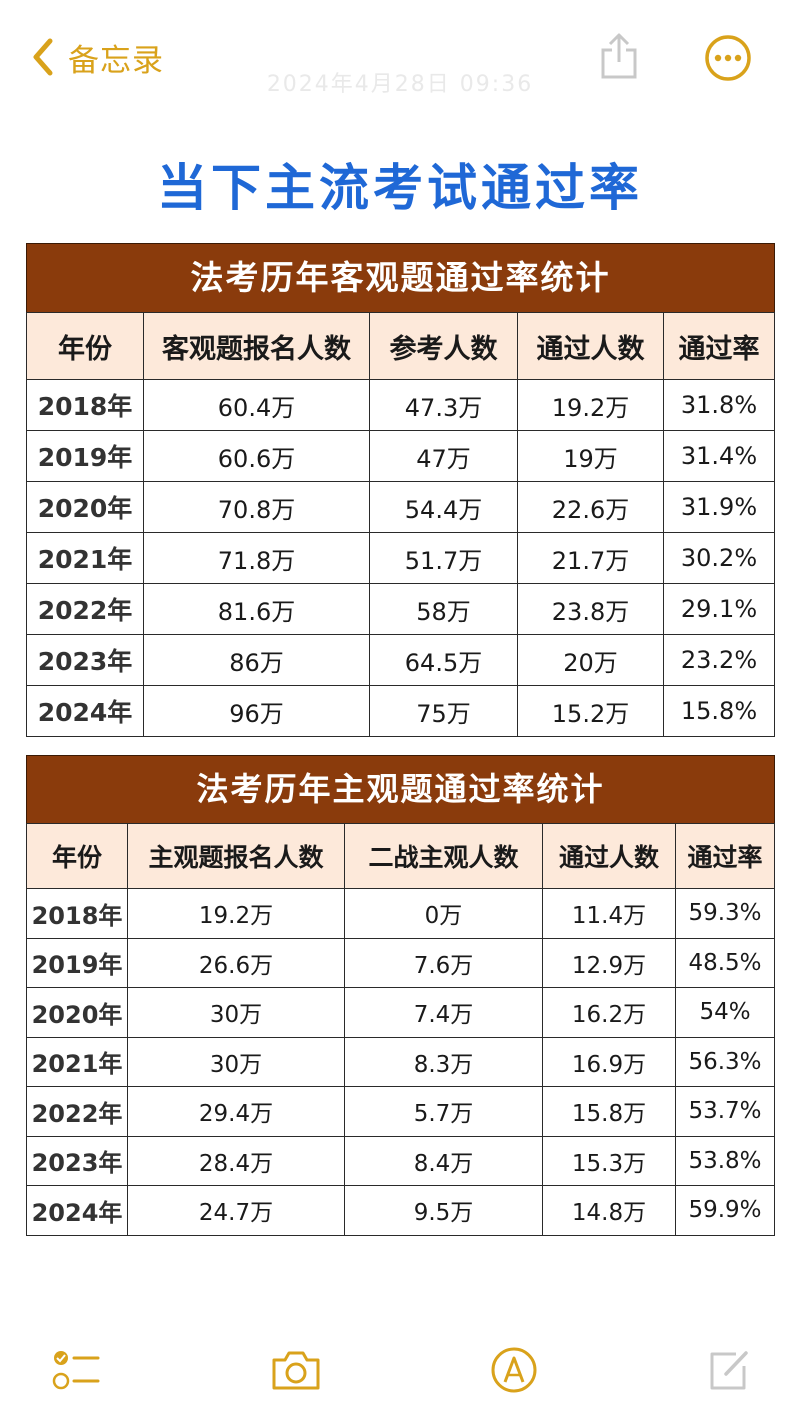 This screenshot has width=800, height=1422. What do you see at coordinates (725, 1210) in the screenshot?
I see `table-cell: 59.9%` at bounding box center [725, 1210].